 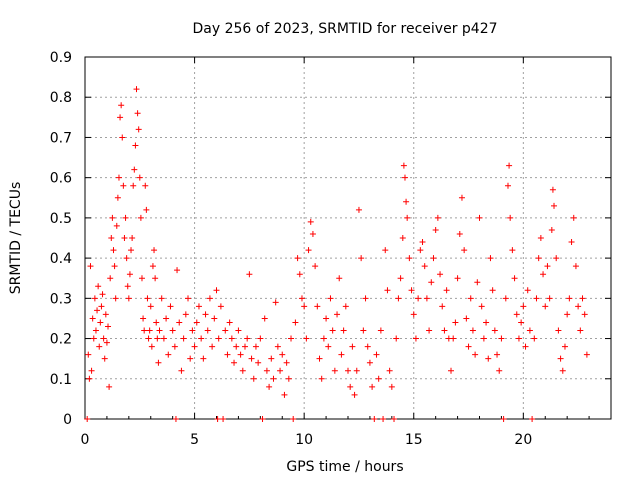 I want to click on y-tick-label: 0, so click(x=67, y=420).